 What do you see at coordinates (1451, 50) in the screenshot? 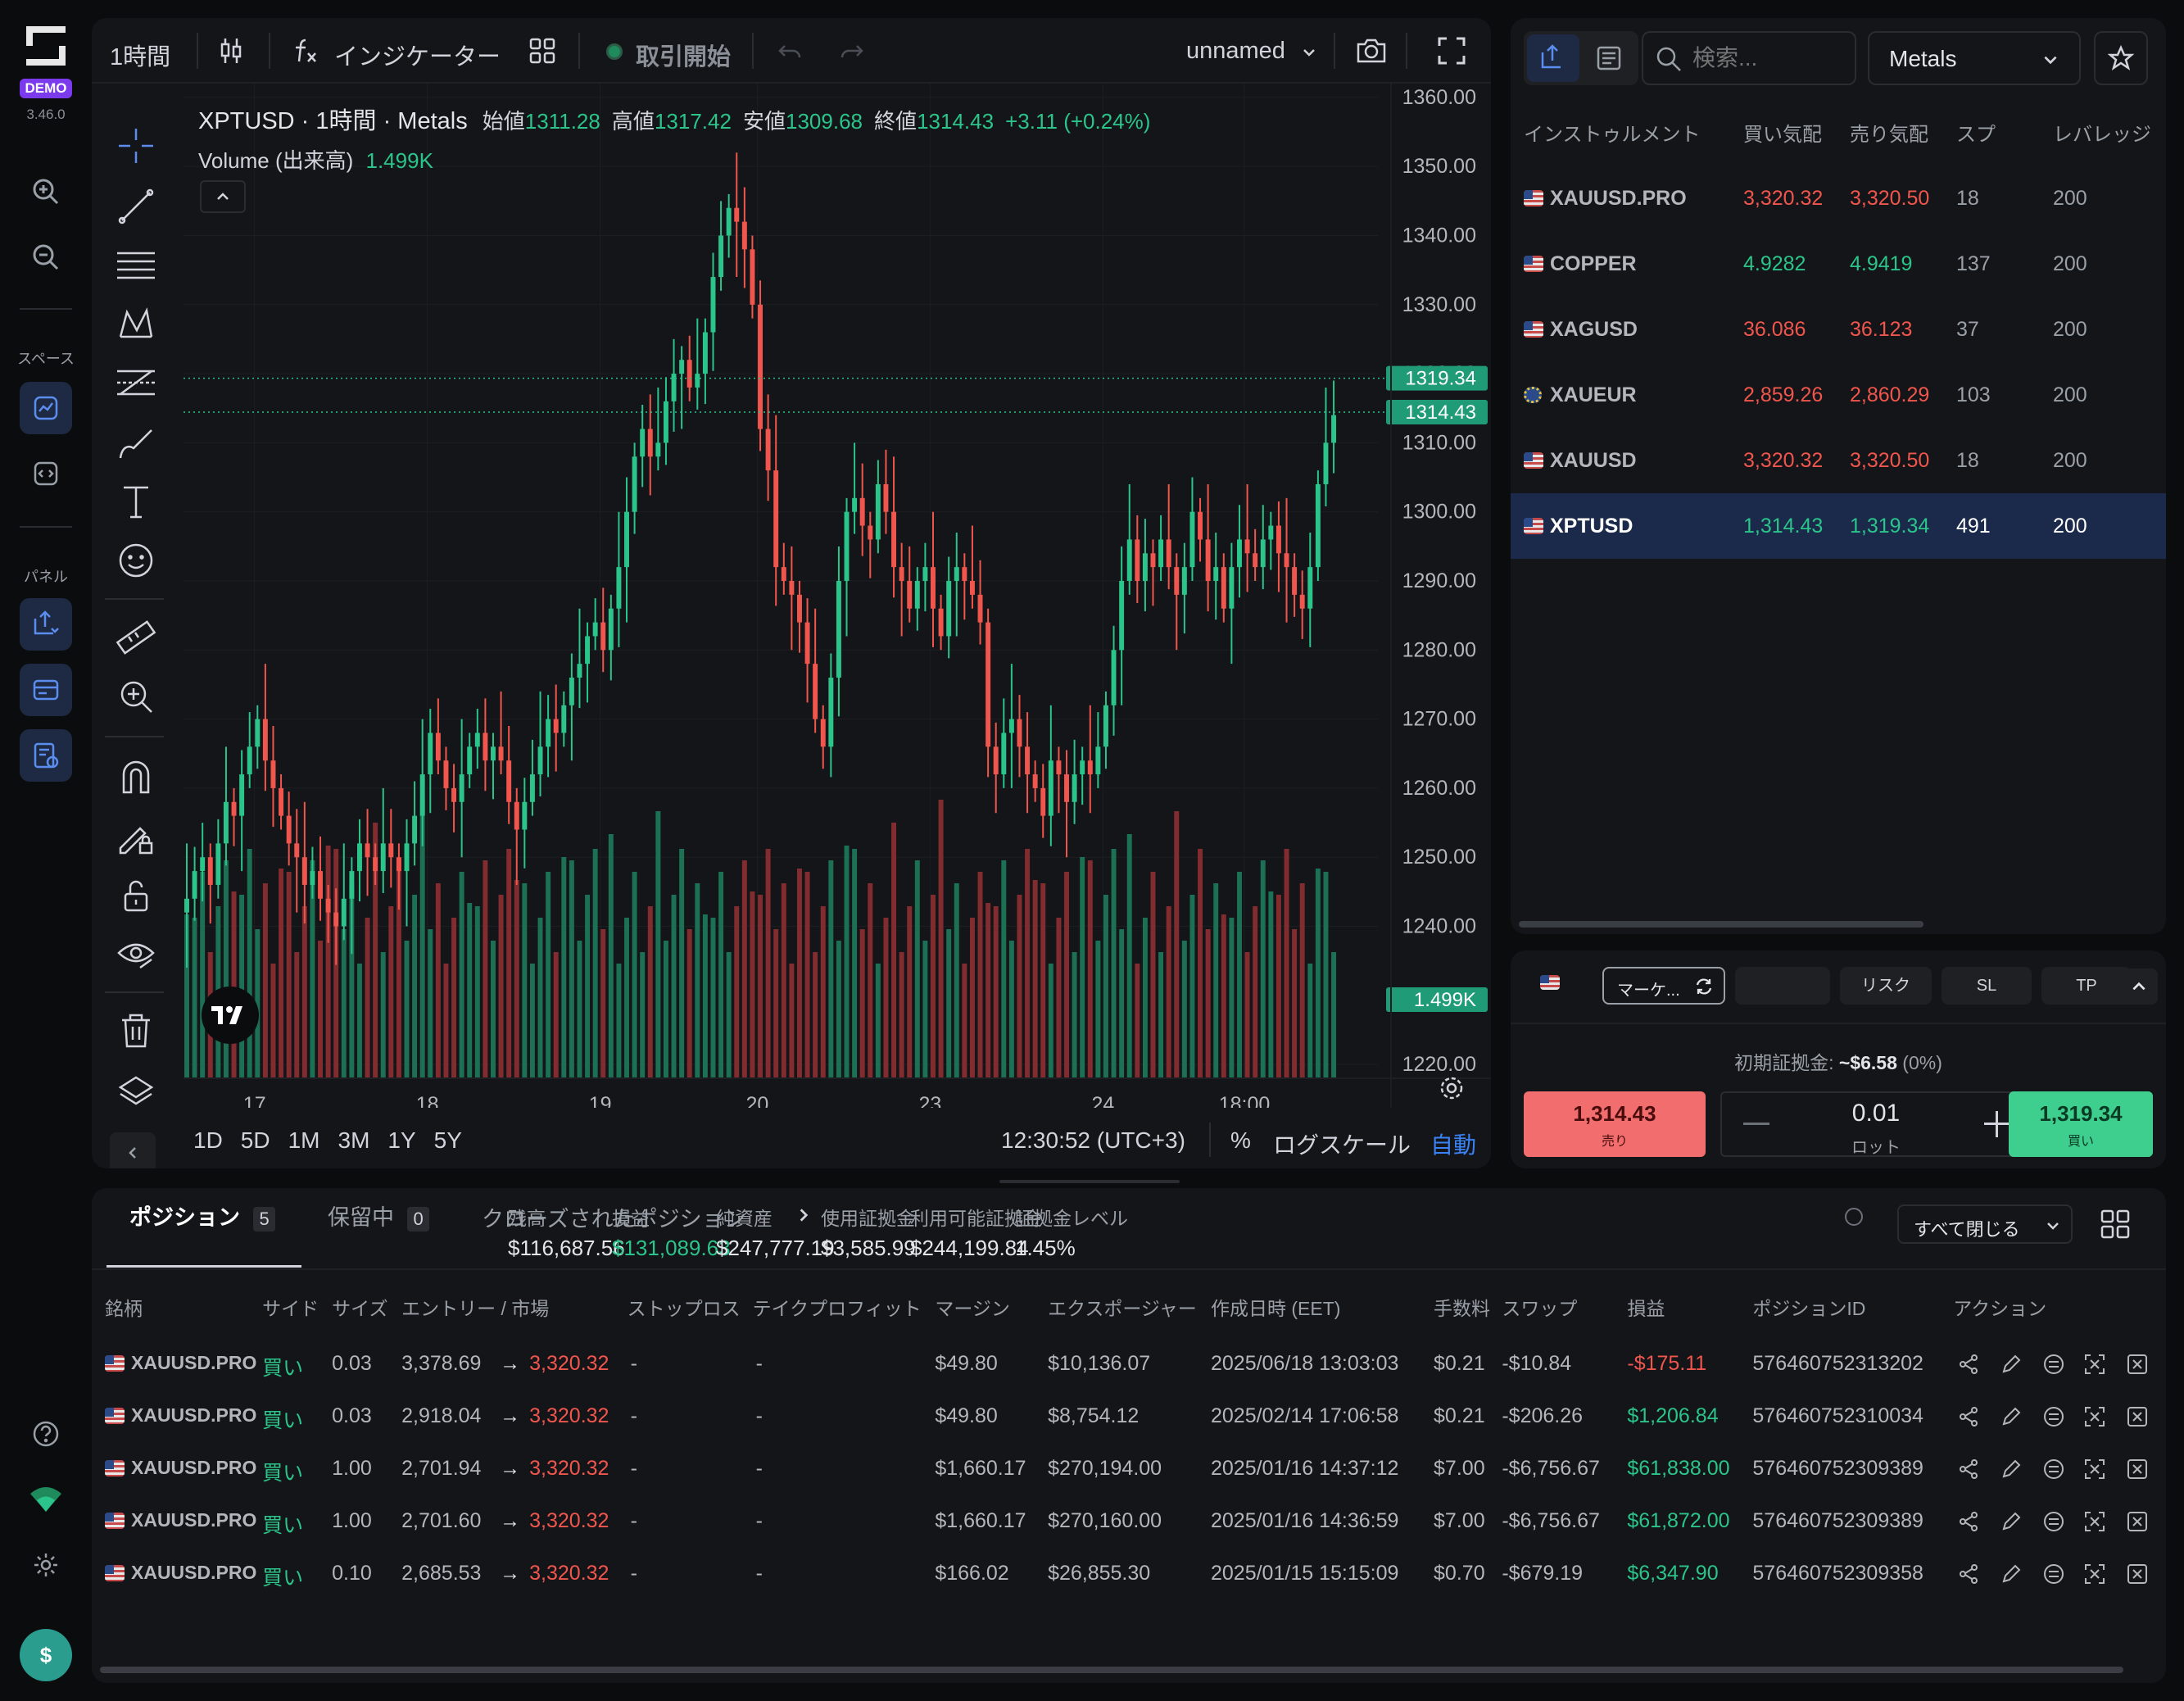
I see `fullscreen-icon` at bounding box center [1451, 50].